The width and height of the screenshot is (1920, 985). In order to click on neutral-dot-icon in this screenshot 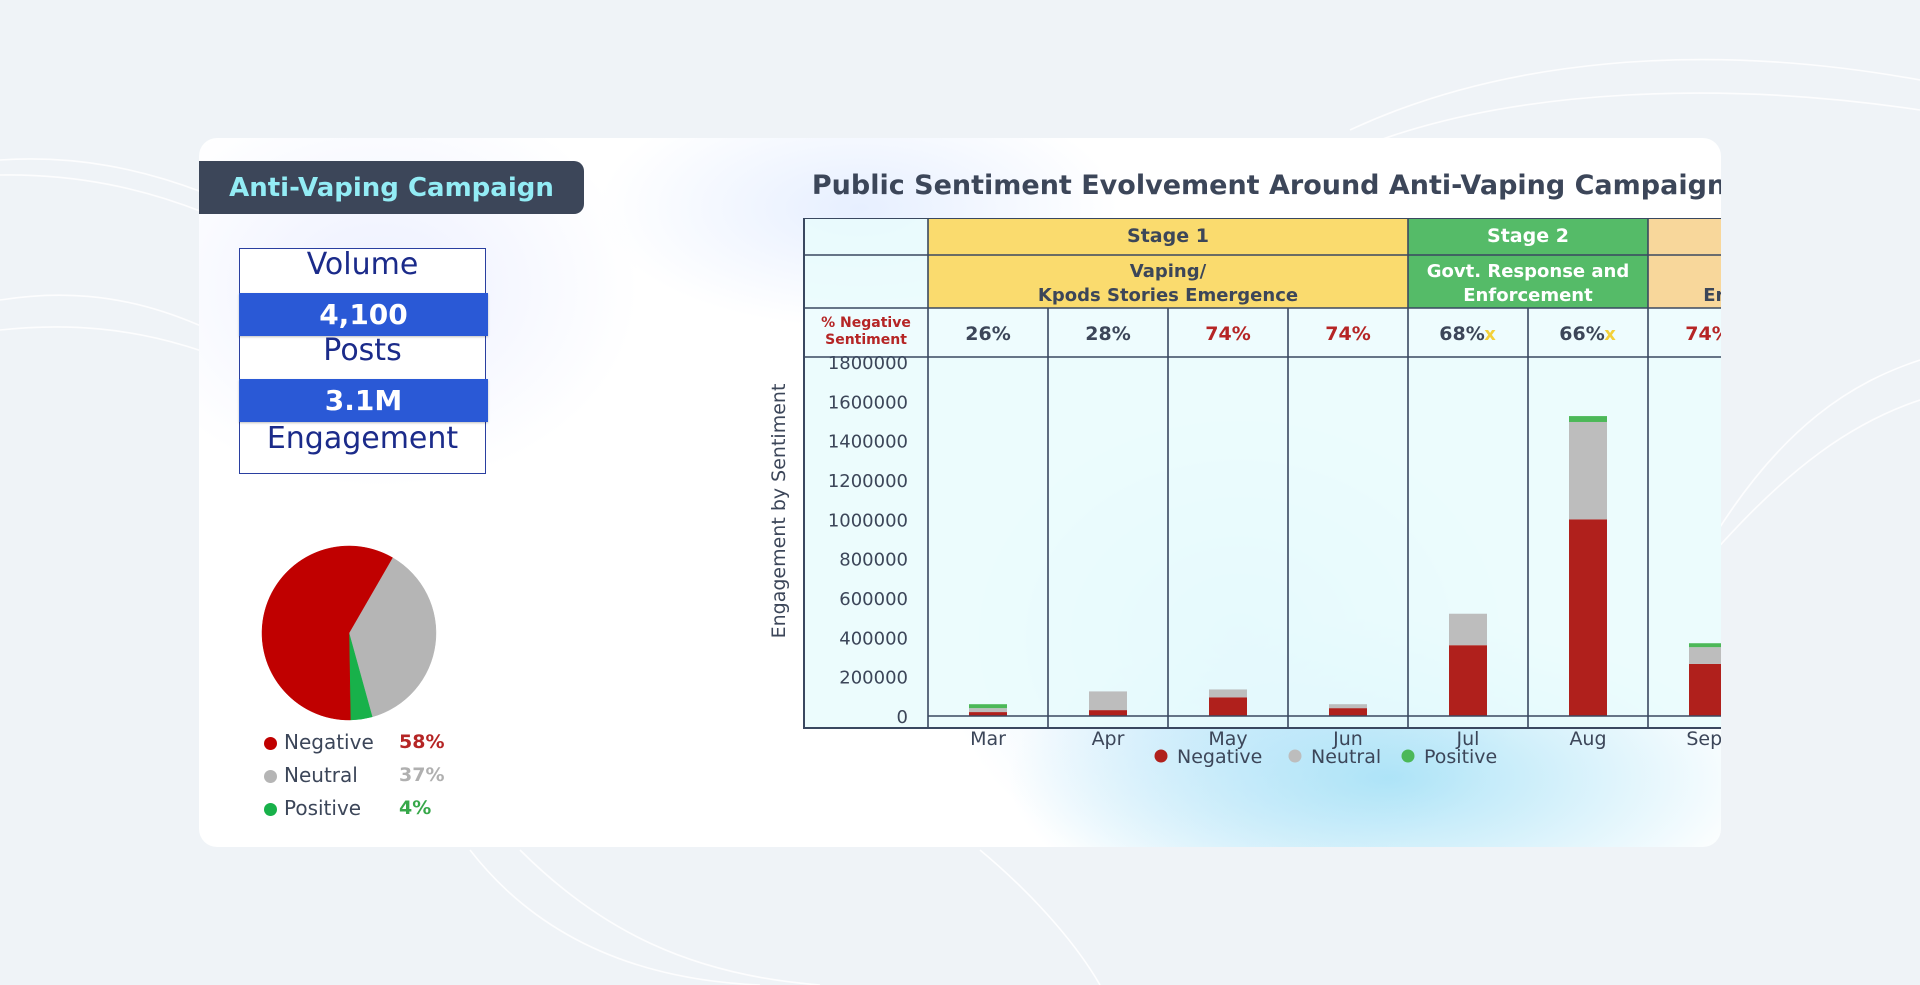, I will do `click(270, 776)`.